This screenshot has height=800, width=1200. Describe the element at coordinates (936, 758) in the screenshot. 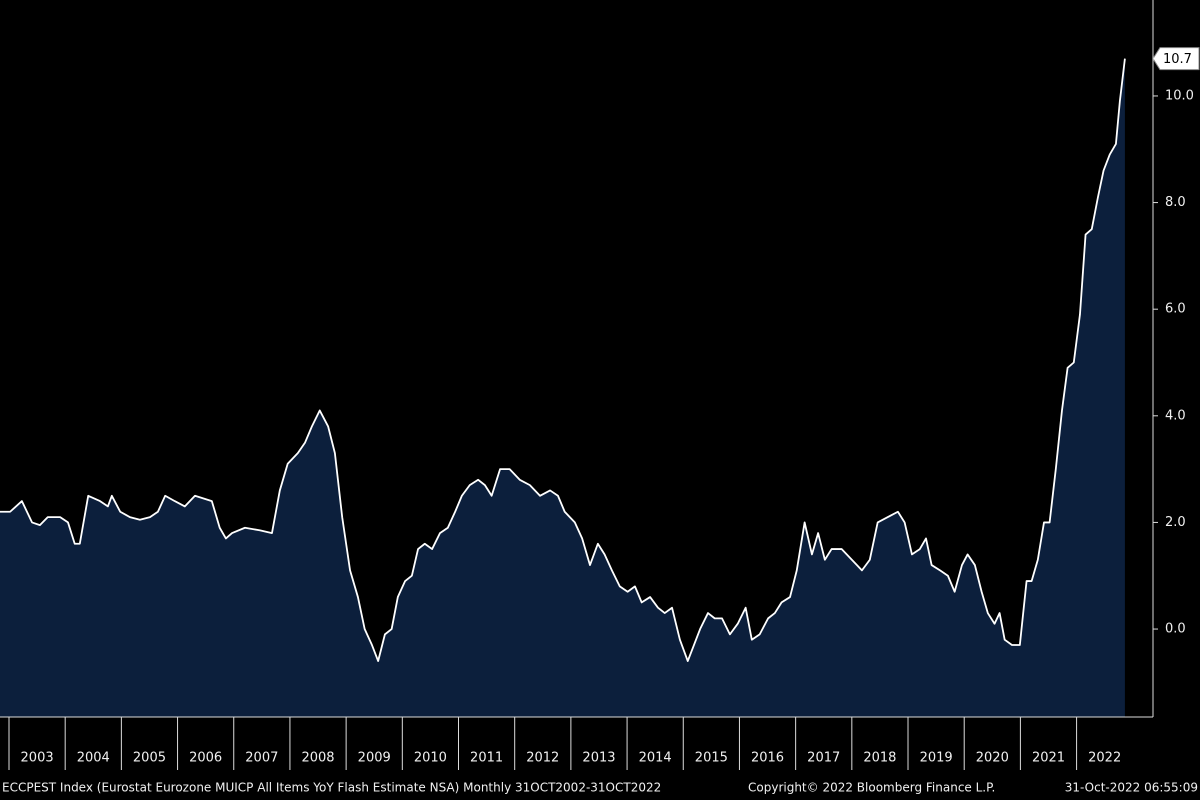

I see `x-tick-label: 2019` at that location.